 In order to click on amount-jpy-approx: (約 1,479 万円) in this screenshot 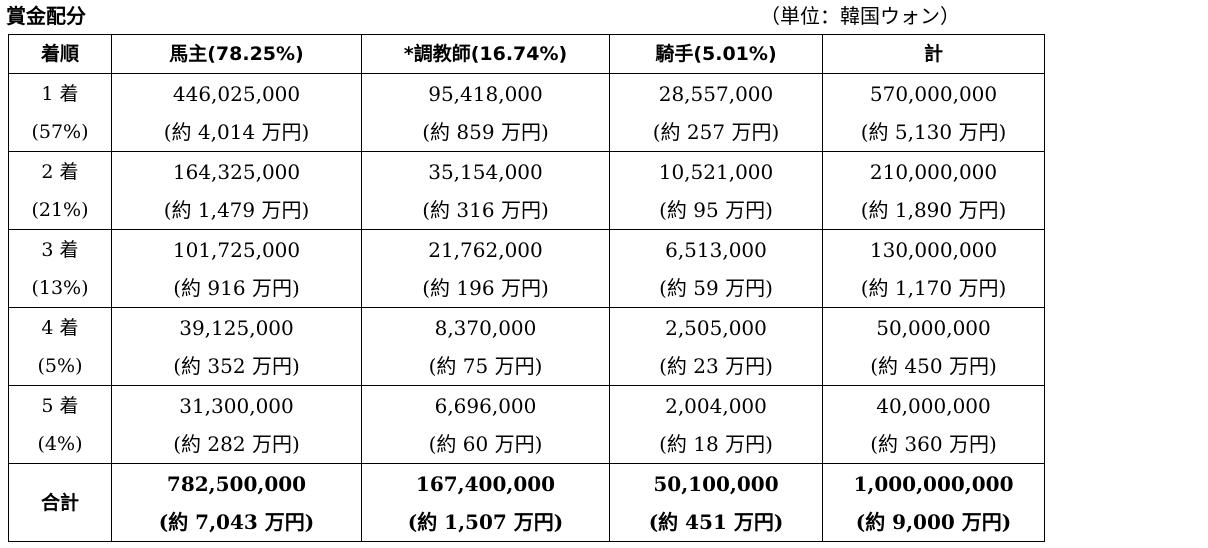, I will do `click(236, 209)`.